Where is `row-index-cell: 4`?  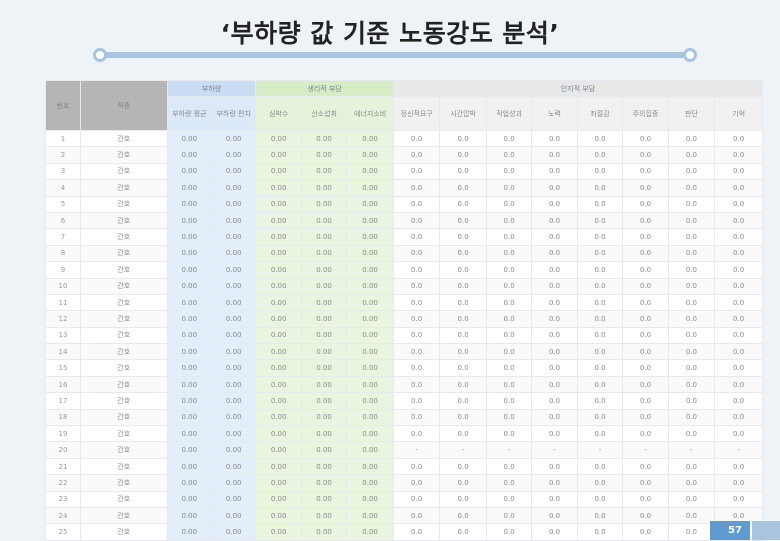
row-index-cell: 4 is located at coordinates (63, 188).